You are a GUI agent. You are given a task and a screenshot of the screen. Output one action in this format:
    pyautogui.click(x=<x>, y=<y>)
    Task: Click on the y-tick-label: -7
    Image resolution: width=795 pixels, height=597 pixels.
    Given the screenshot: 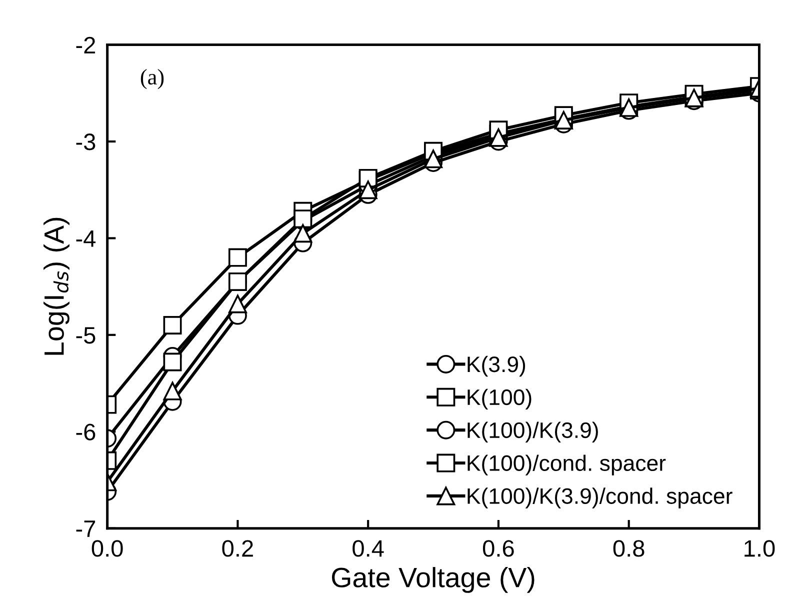 What is the action you would take?
    pyautogui.click(x=86, y=528)
    